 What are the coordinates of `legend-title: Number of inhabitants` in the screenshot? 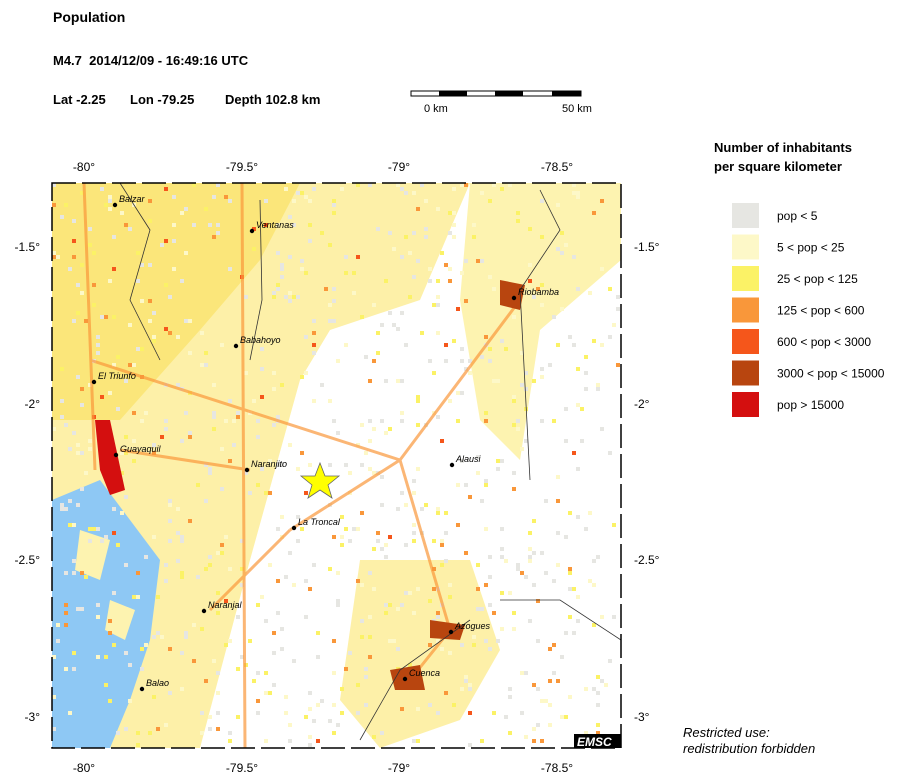 It's located at (783, 147).